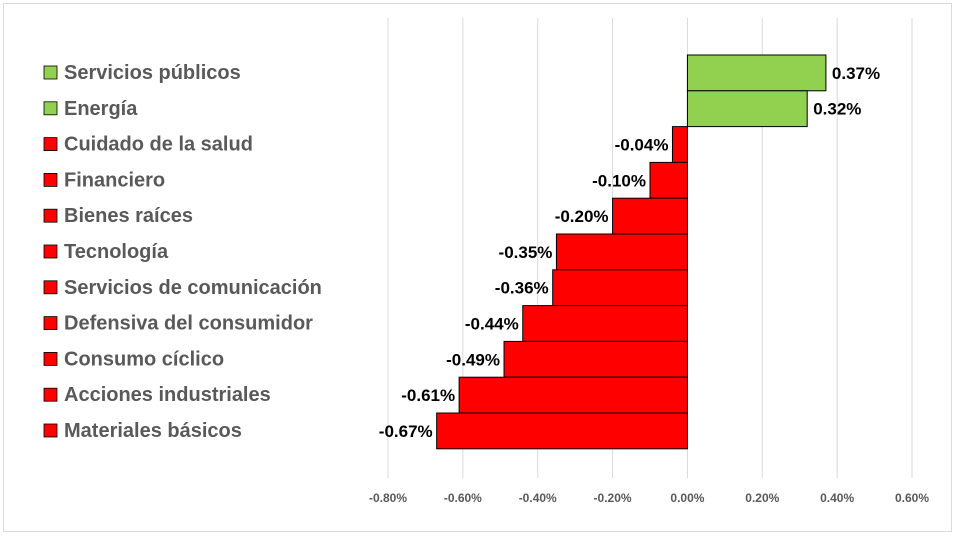  I want to click on legend-label: Servicios públicos, so click(152, 73).